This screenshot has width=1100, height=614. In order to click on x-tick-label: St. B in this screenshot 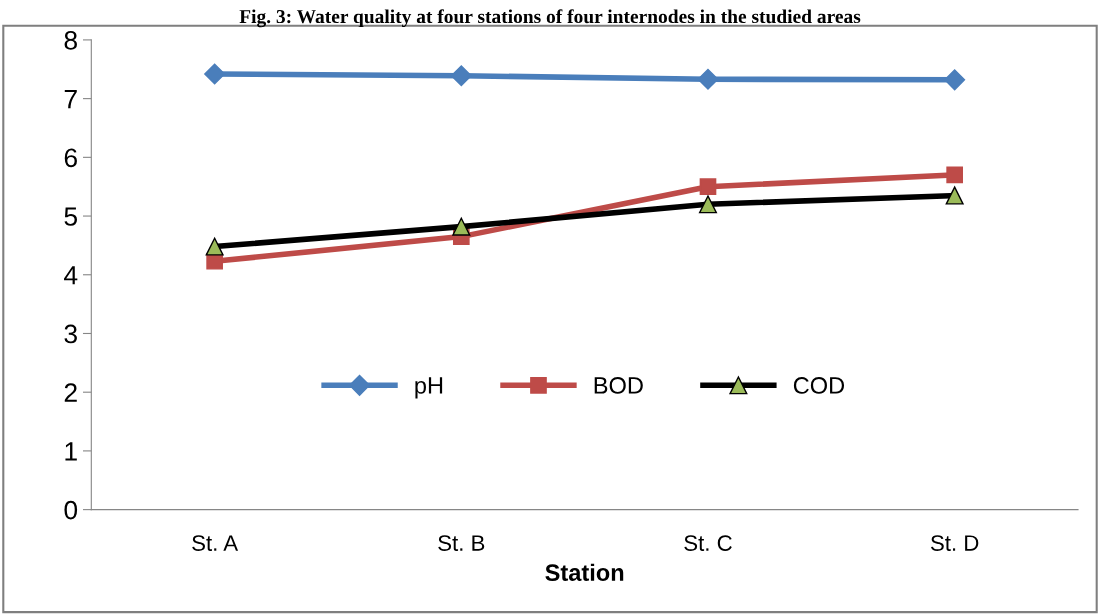, I will do `click(461, 543)`.